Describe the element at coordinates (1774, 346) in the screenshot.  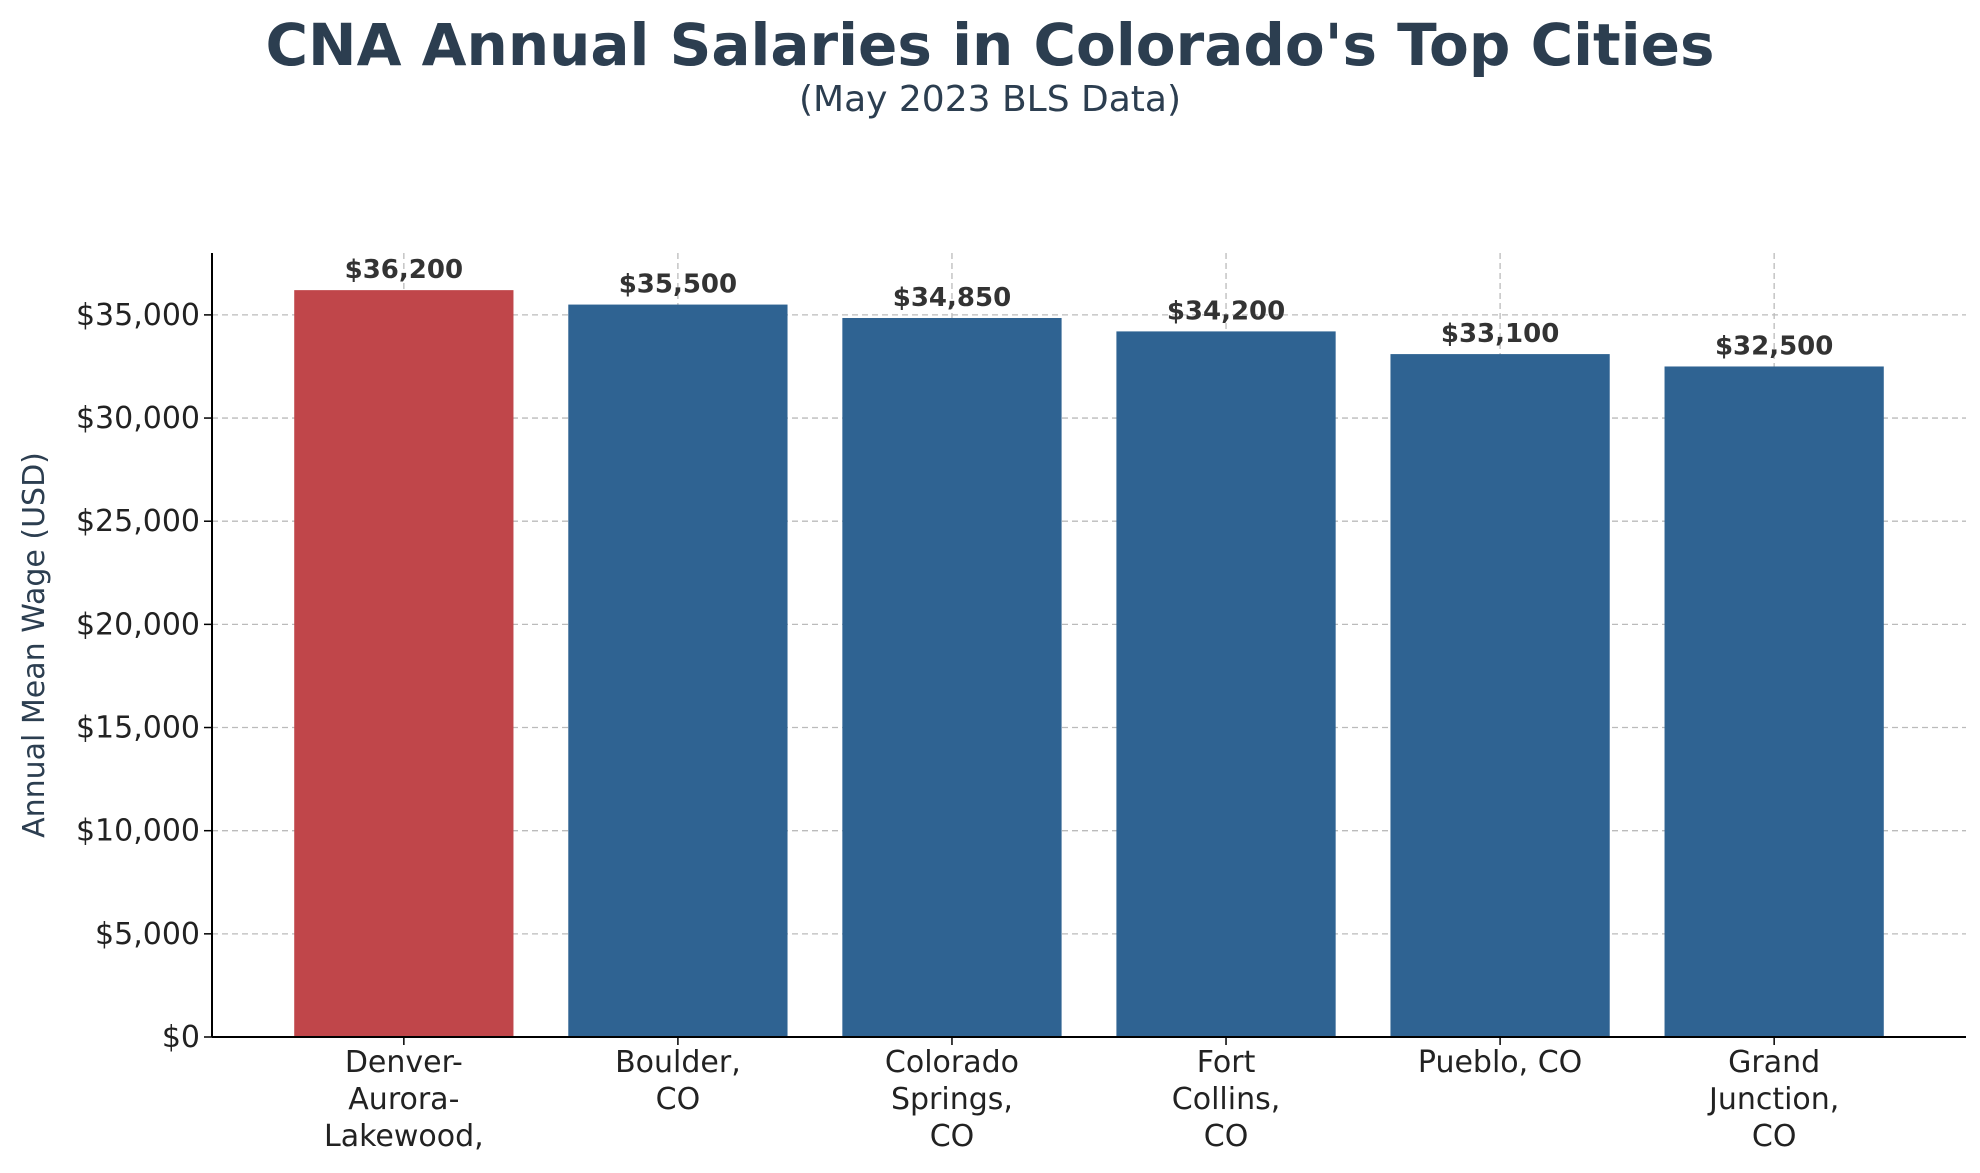
I see `data-label: $32,500` at that location.